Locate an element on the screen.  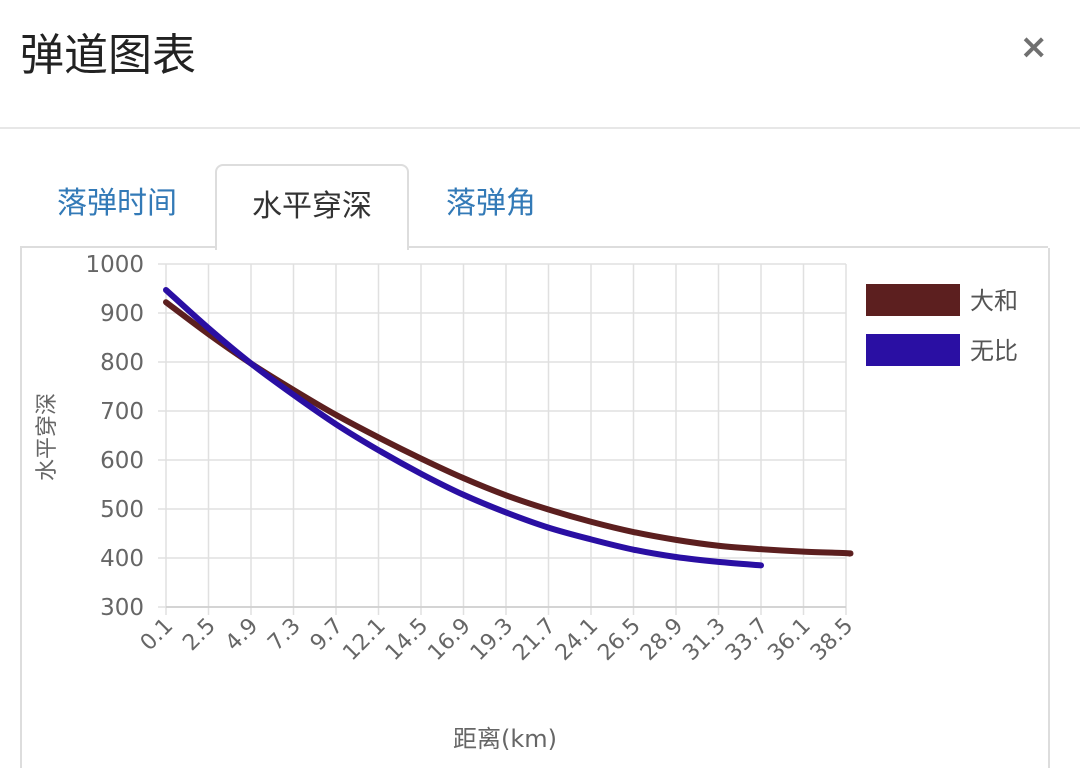
x-tick-label: 36.1 is located at coordinates (789, 640).